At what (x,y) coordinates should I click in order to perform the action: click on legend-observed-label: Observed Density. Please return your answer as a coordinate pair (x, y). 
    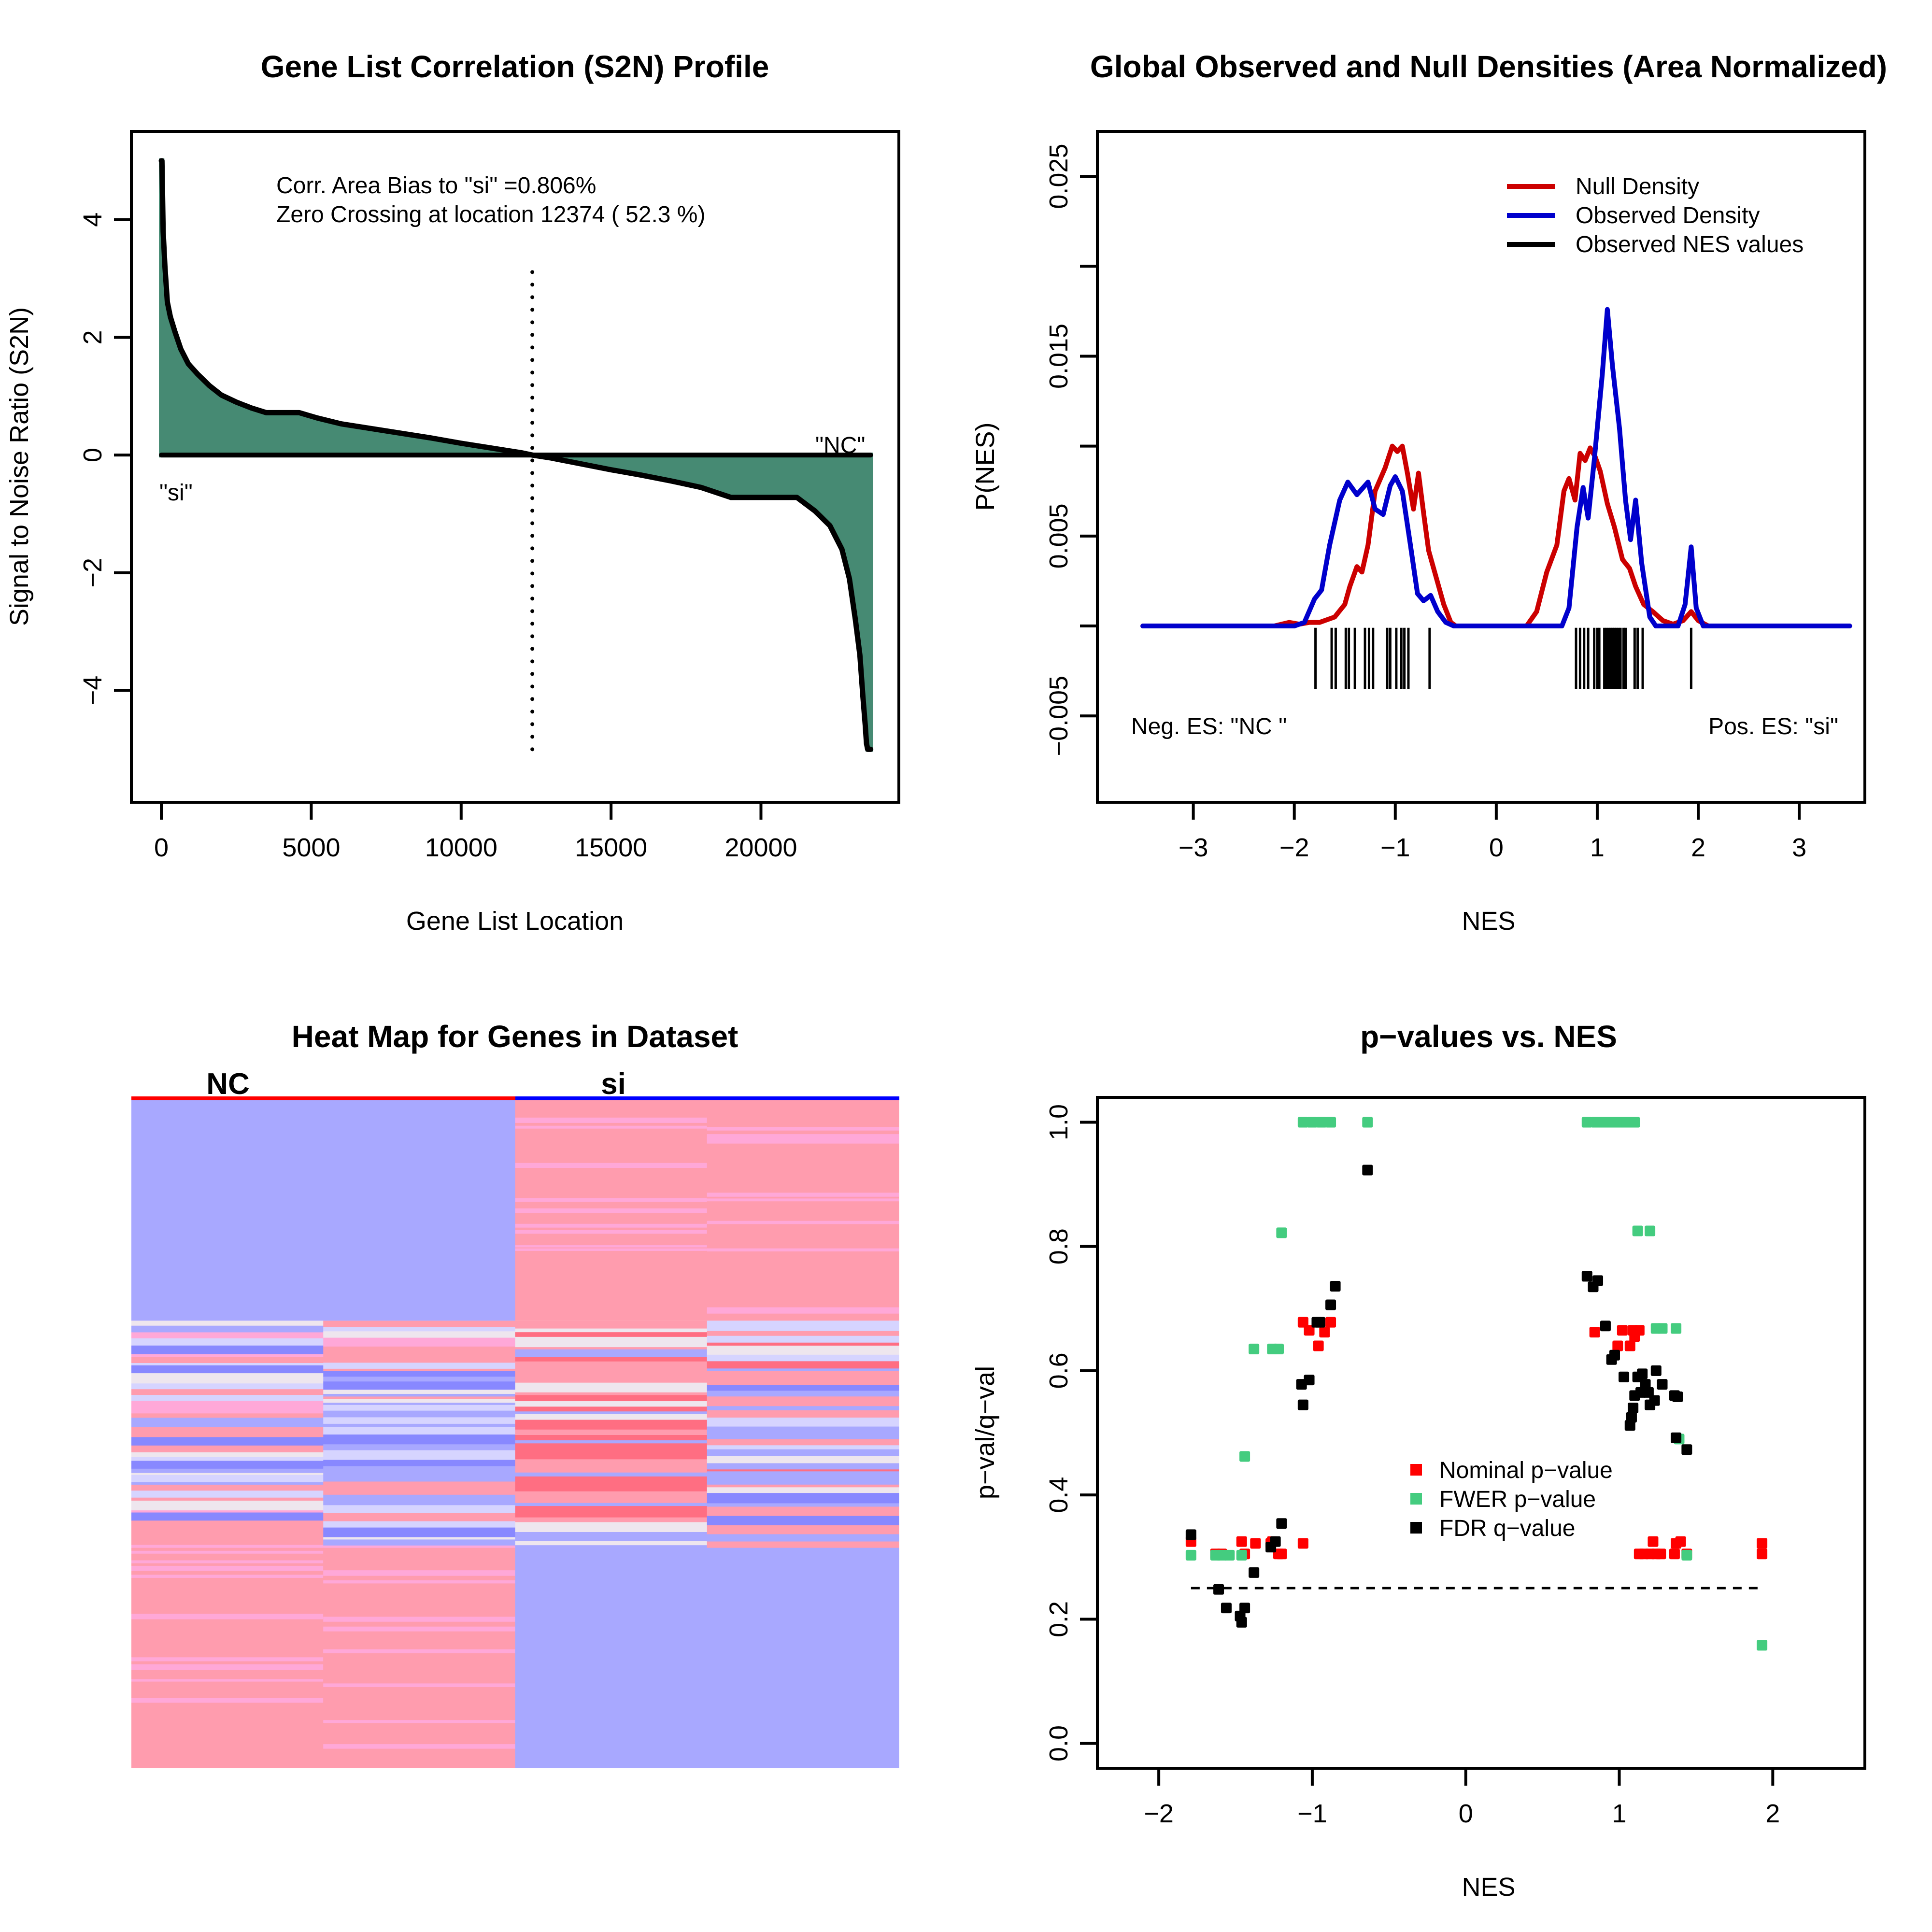
    Looking at the image, I should click on (1668, 215).